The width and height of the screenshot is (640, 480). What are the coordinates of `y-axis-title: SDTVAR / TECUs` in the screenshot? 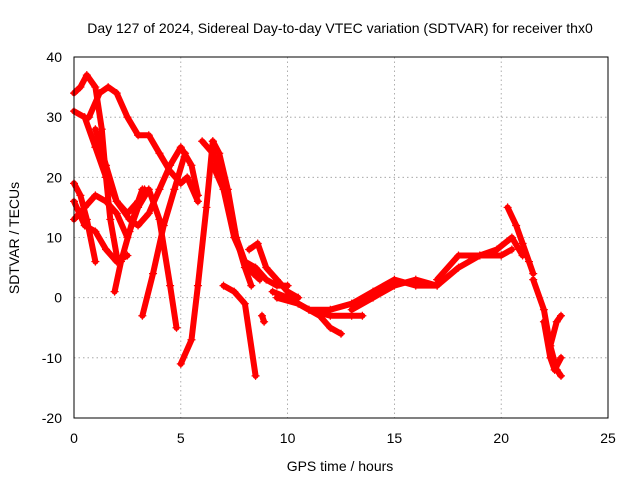 It's located at (14, 238).